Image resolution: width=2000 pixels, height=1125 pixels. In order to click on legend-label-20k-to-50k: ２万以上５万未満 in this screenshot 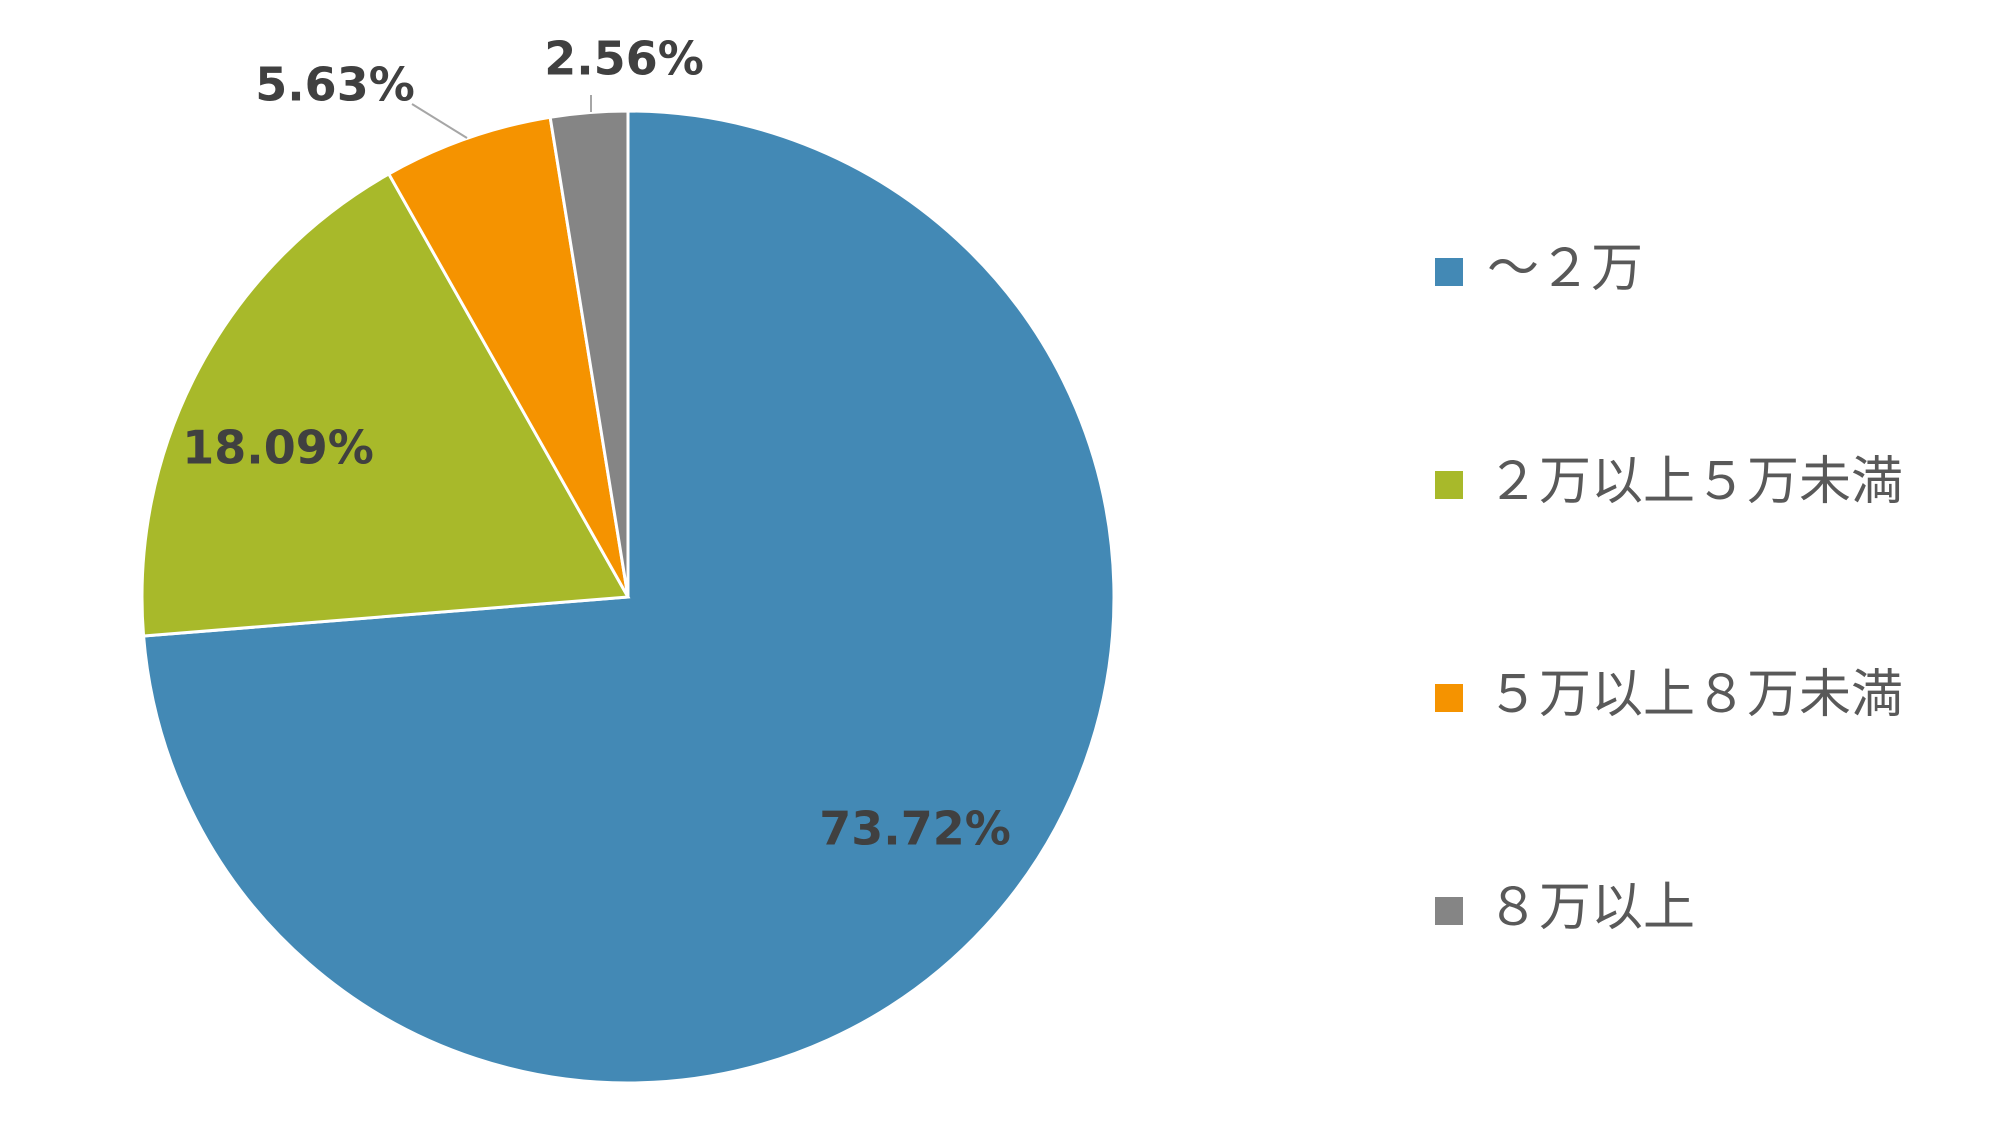, I will do `click(1695, 482)`.